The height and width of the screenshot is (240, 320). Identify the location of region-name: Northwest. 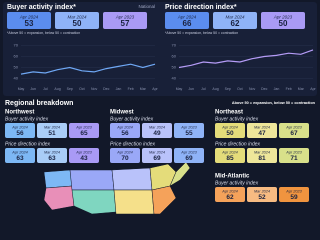
(19, 113).